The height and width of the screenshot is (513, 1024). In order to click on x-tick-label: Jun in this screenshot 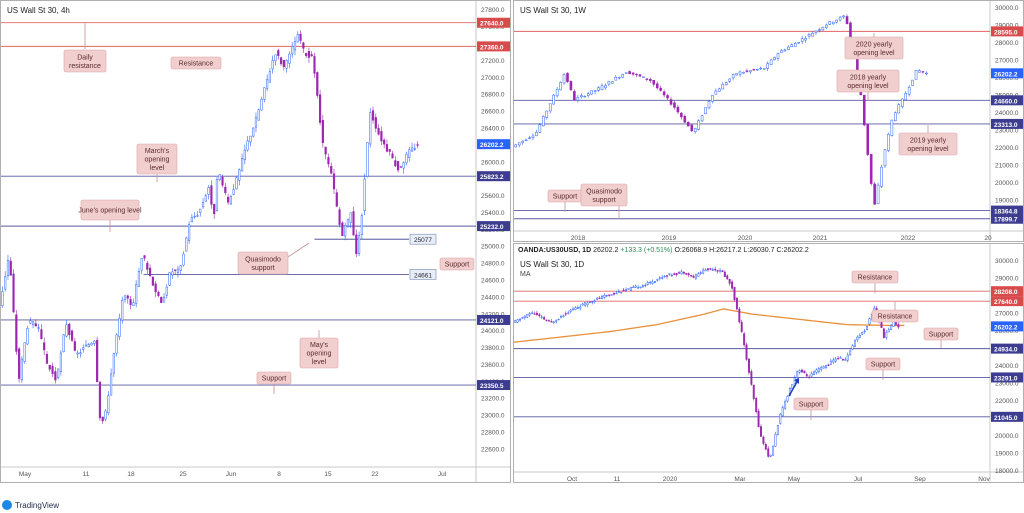, I will do `click(231, 474)`.